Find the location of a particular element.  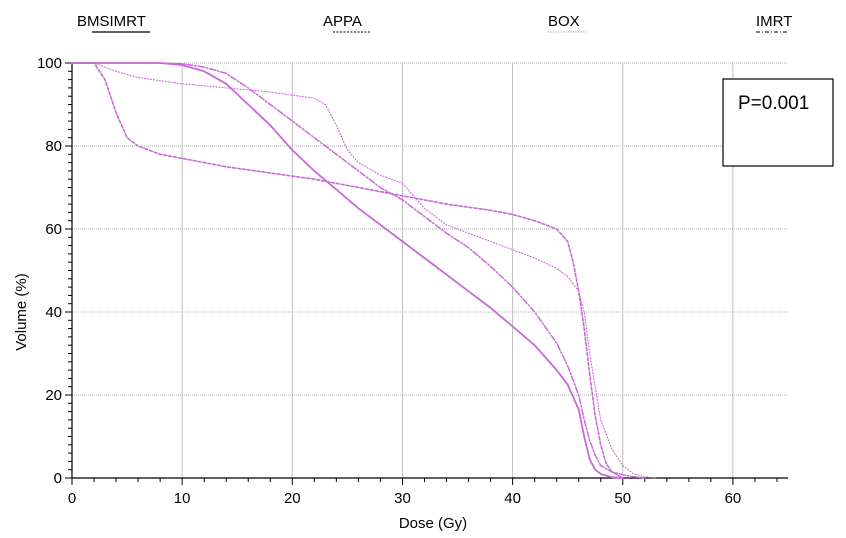

legend: BMSIMRT APPA BOX IMRT is located at coordinates (434, 23).